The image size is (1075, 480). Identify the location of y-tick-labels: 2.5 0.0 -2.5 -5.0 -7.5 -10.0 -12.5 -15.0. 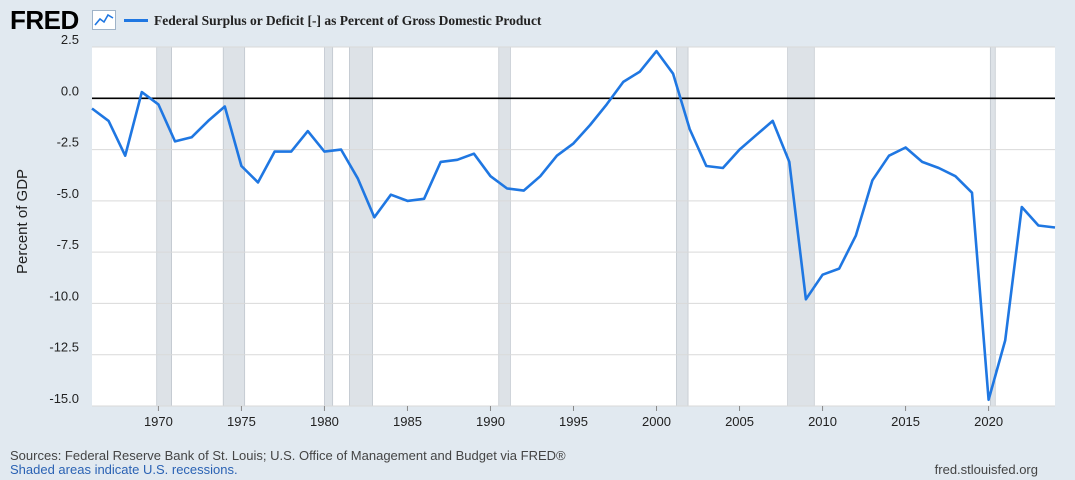
(64, 219).